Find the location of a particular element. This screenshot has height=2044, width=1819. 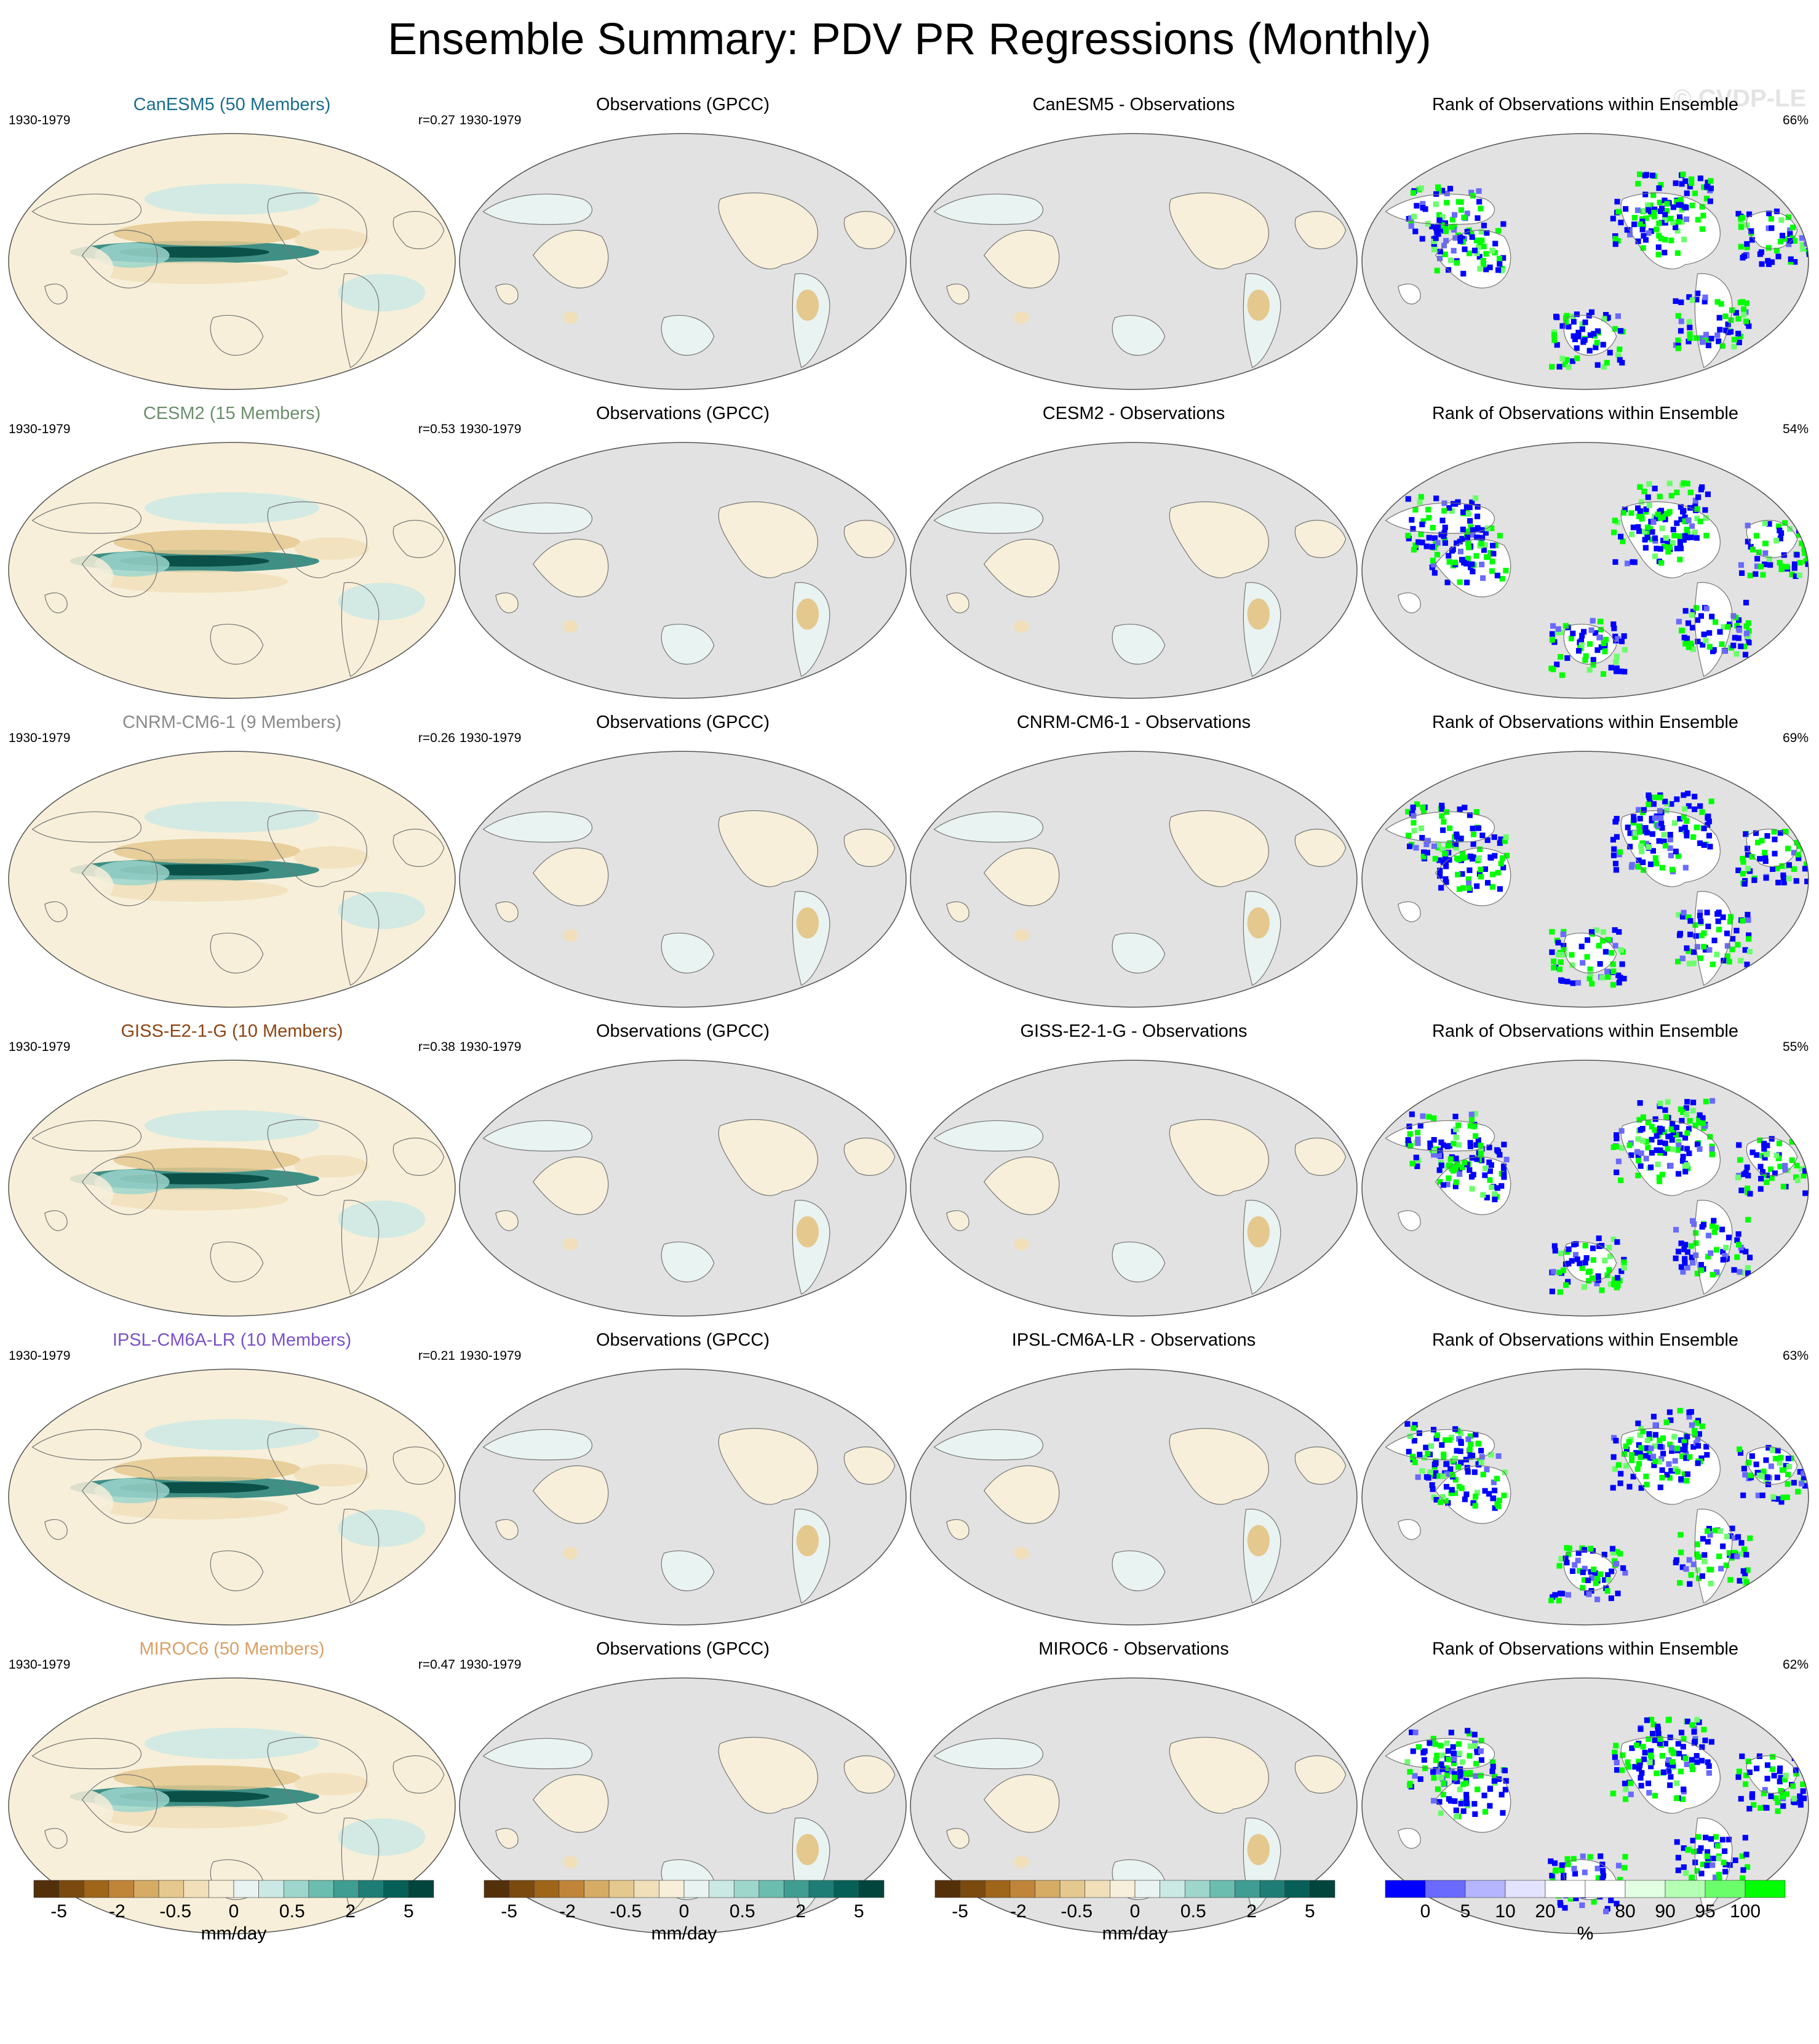

panel-title: CESM2 - Observations is located at coordinates (1133, 413).